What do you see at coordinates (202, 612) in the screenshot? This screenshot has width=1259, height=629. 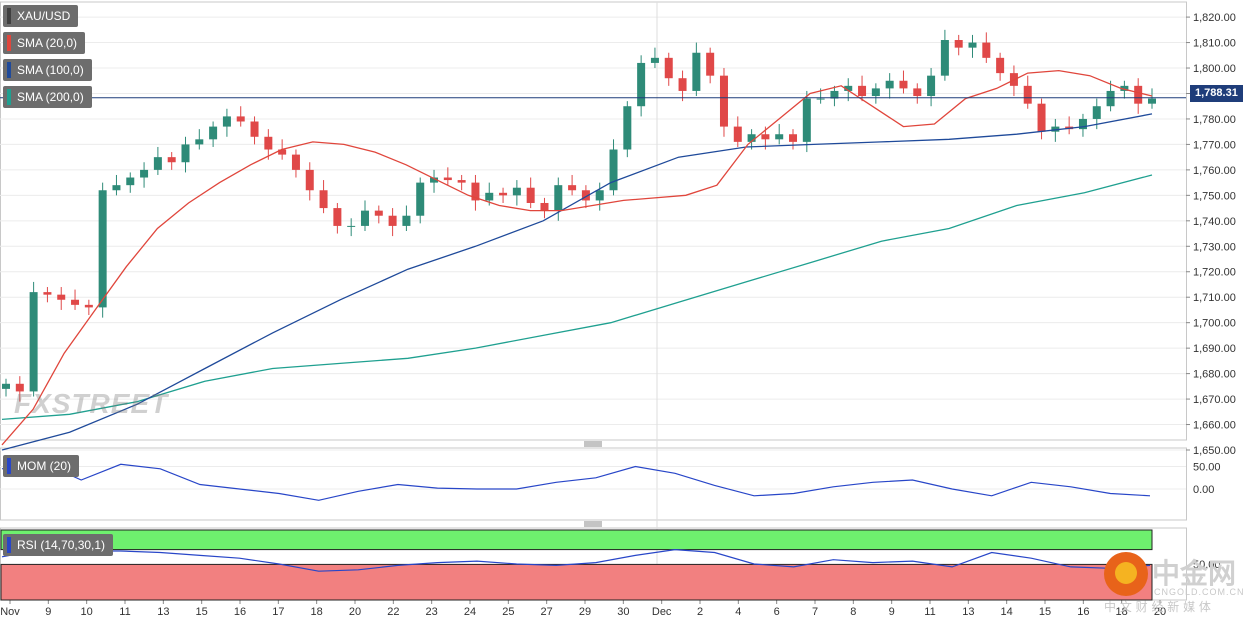 I see `x-tick-label: 15` at bounding box center [202, 612].